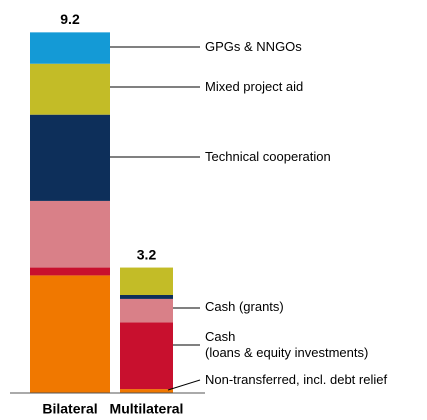 This screenshot has height=420, width=427. I want to click on category-label: Bilateral, so click(69, 409).